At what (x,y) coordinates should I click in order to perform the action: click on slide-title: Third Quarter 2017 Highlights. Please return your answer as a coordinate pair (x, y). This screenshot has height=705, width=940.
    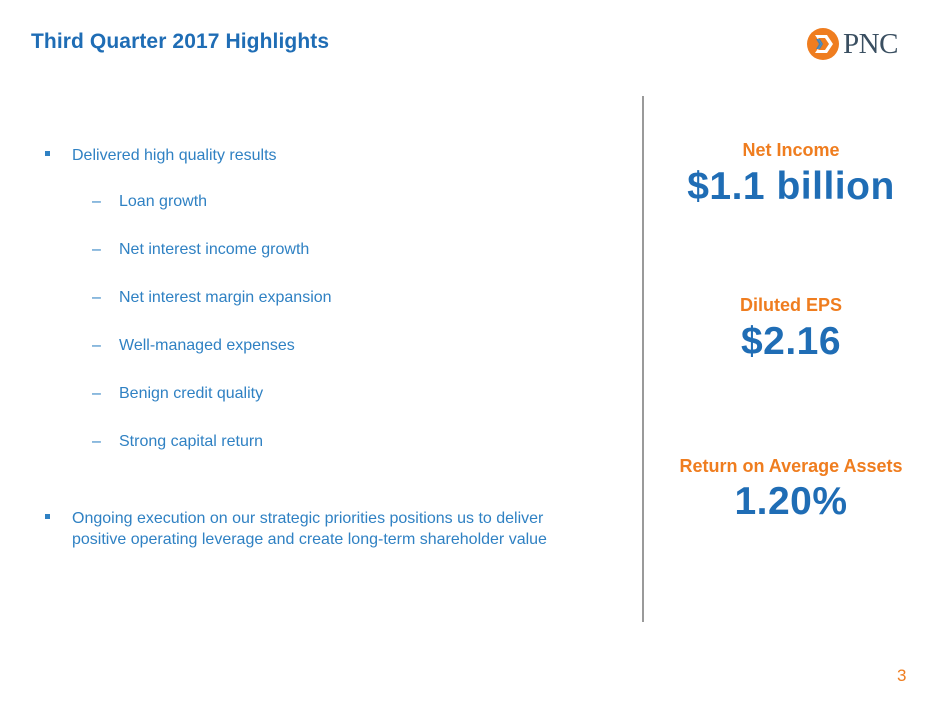
    Looking at the image, I should click on (180, 41).